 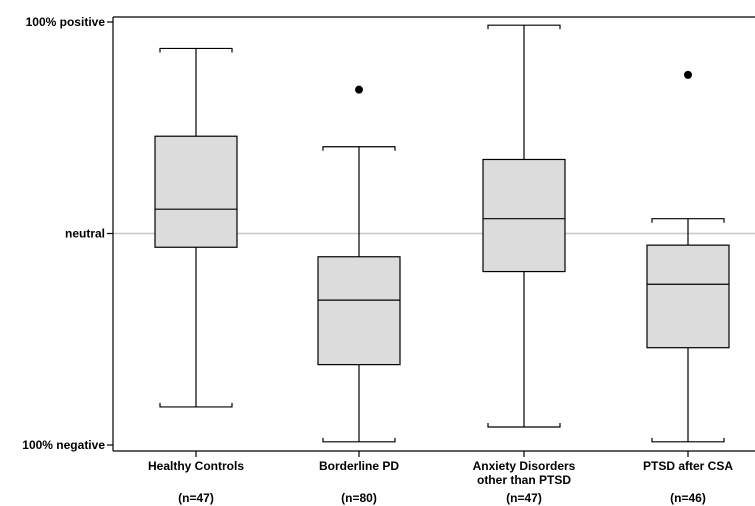 What do you see at coordinates (524, 480) in the screenshot?
I see `x-category-label: other than PTSD` at bounding box center [524, 480].